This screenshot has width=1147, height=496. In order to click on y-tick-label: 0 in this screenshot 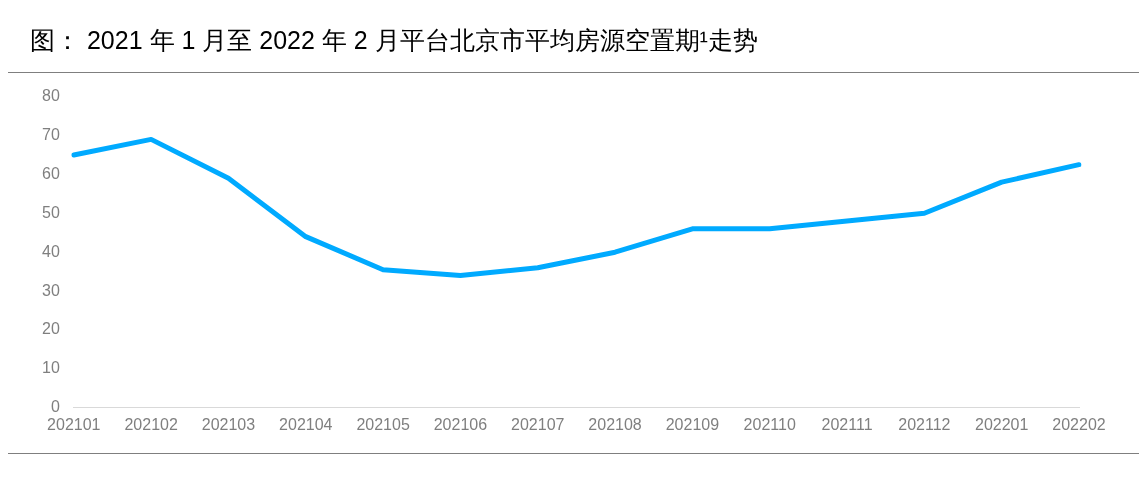, I will do `click(55, 407)`.